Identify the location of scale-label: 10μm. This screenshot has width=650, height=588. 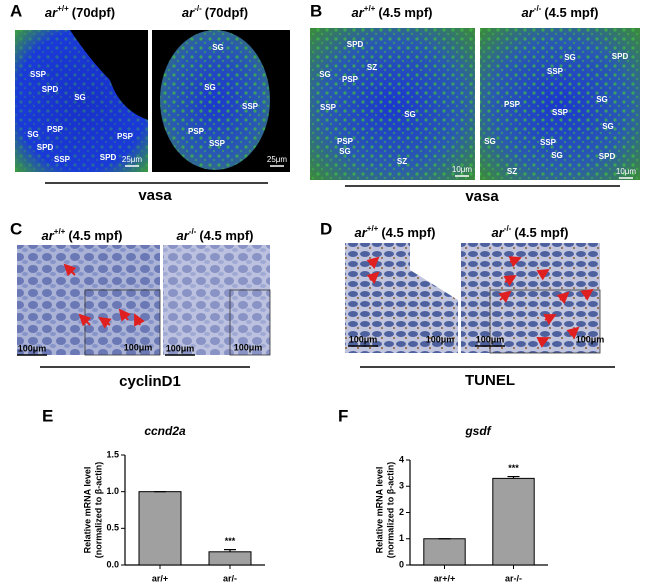
(626, 171).